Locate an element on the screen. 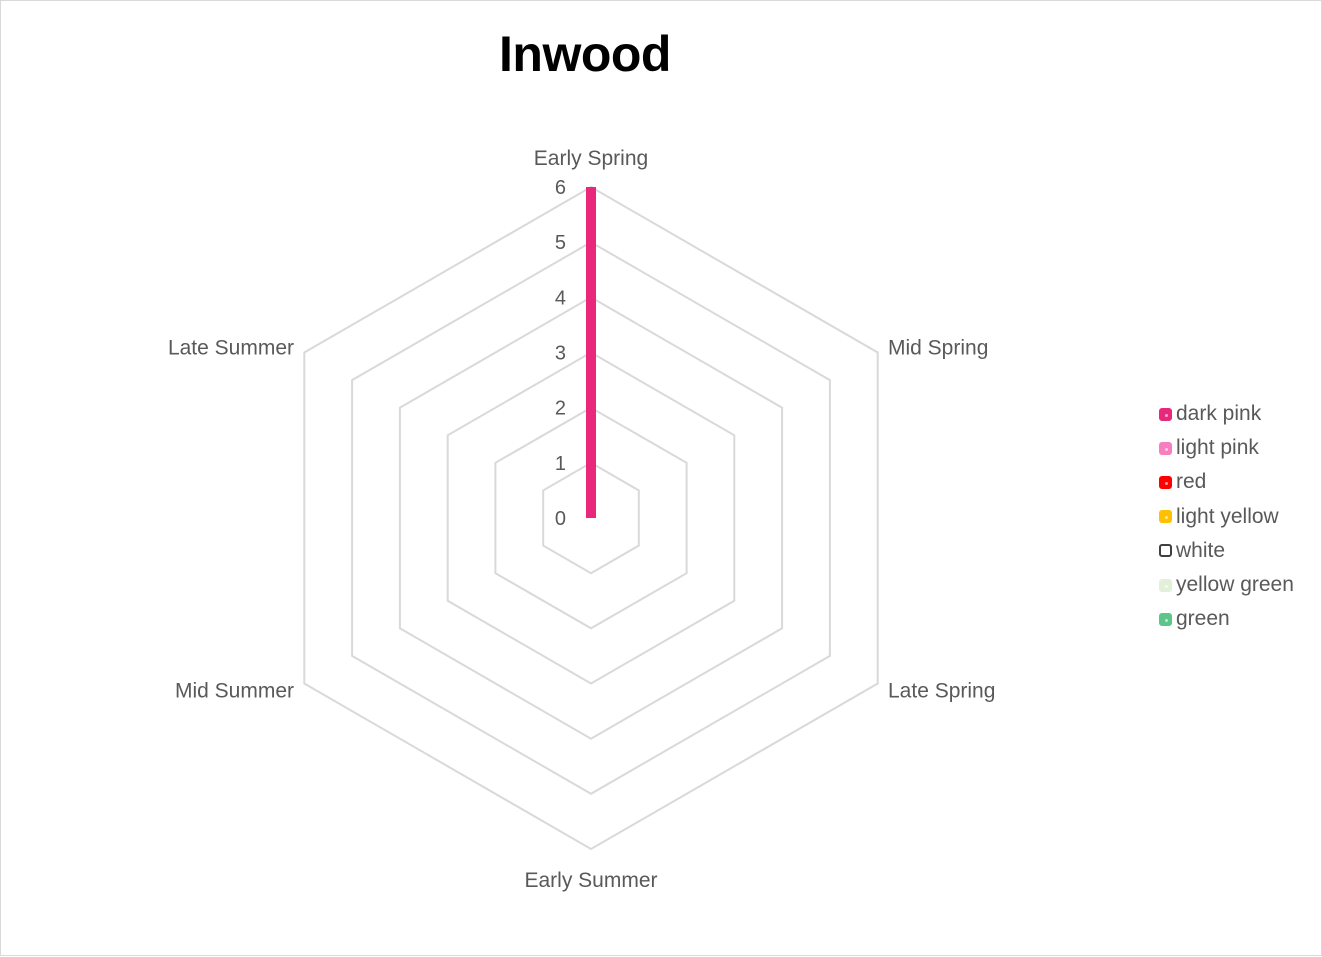 The height and width of the screenshot is (957, 1322). tick-label: 5 is located at coordinates (560, 243).